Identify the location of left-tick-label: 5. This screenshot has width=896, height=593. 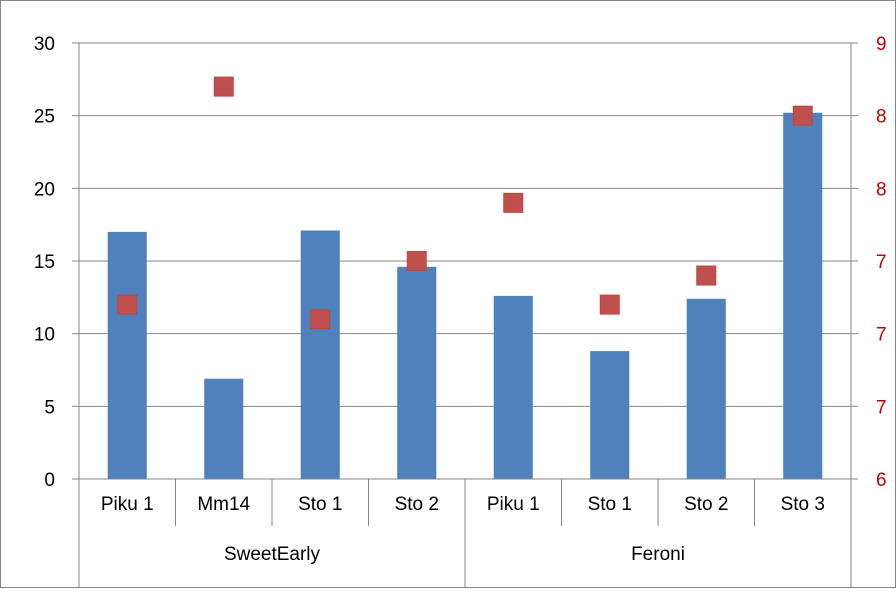
(49, 407).